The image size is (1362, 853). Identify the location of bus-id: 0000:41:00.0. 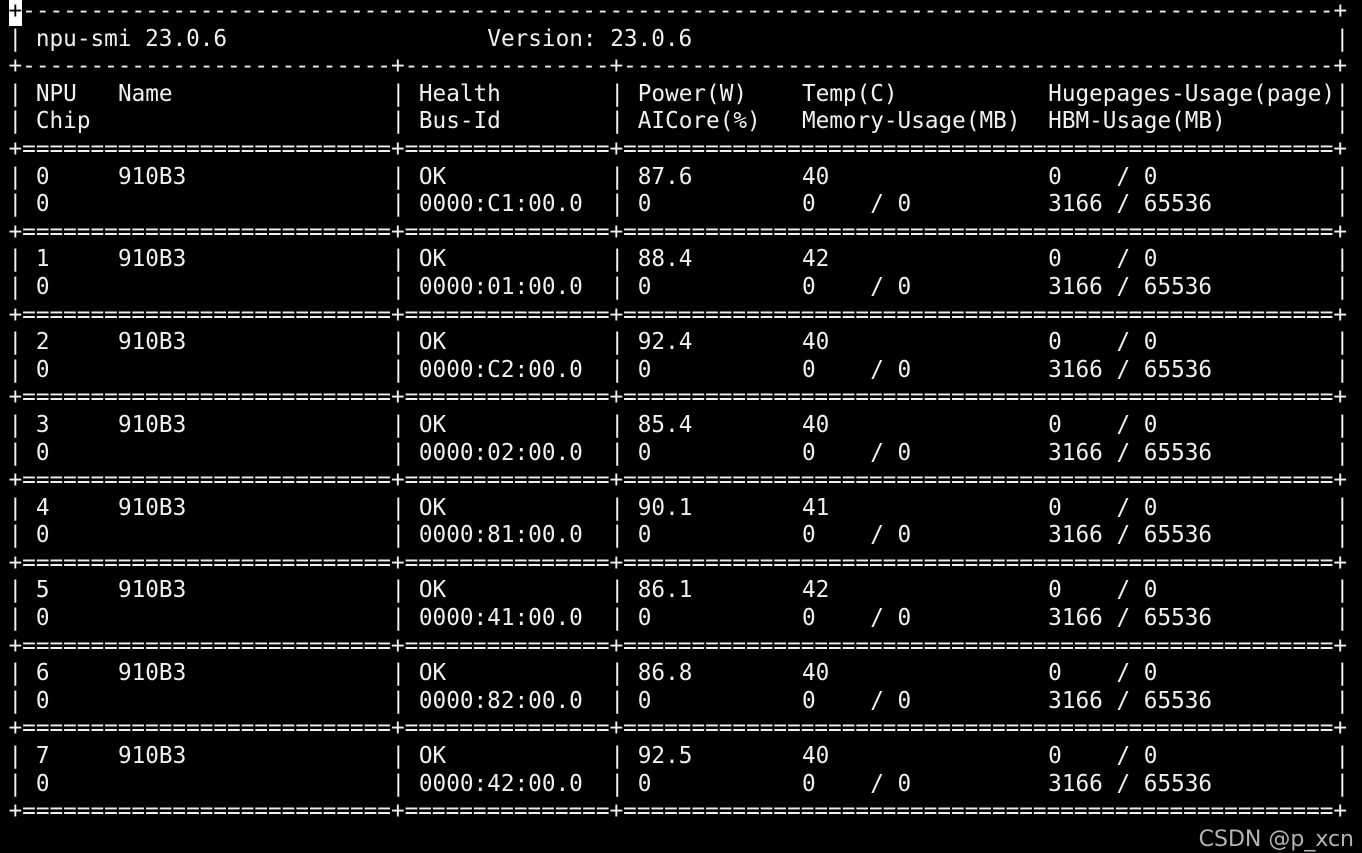
(500, 618).